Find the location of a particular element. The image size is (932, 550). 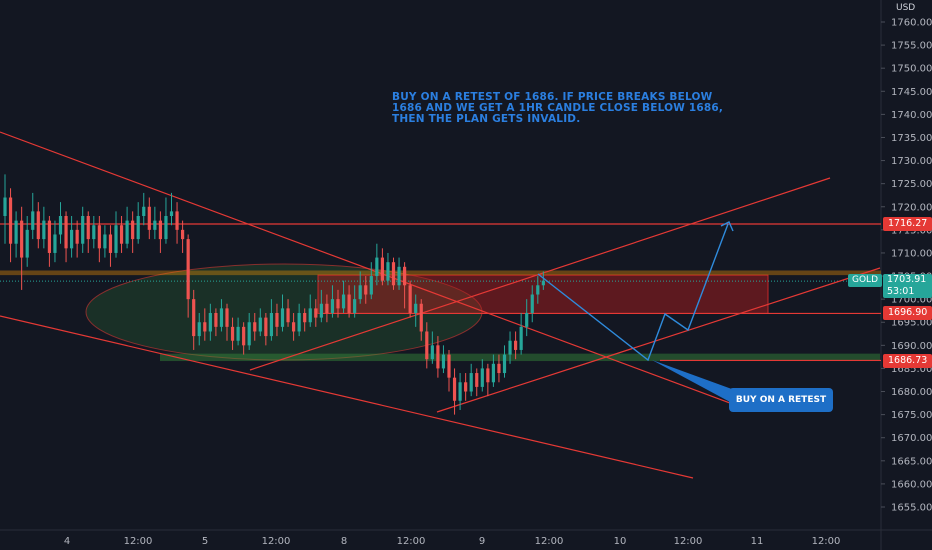

y-tick-label: 1720.00 is located at coordinates (911, 207).